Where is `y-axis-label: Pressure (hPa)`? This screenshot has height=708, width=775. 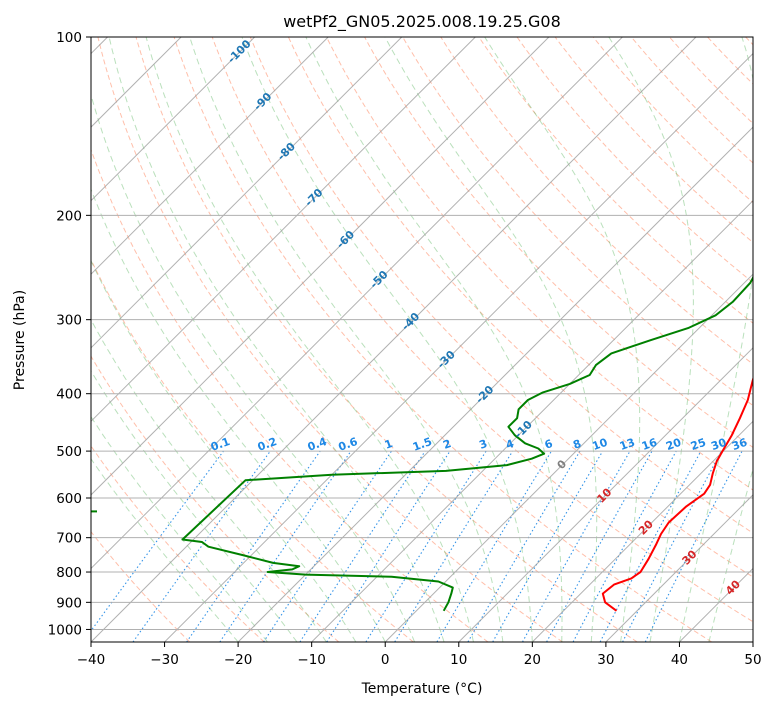 y-axis-label: Pressure (hPa) is located at coordinates (20, 340).